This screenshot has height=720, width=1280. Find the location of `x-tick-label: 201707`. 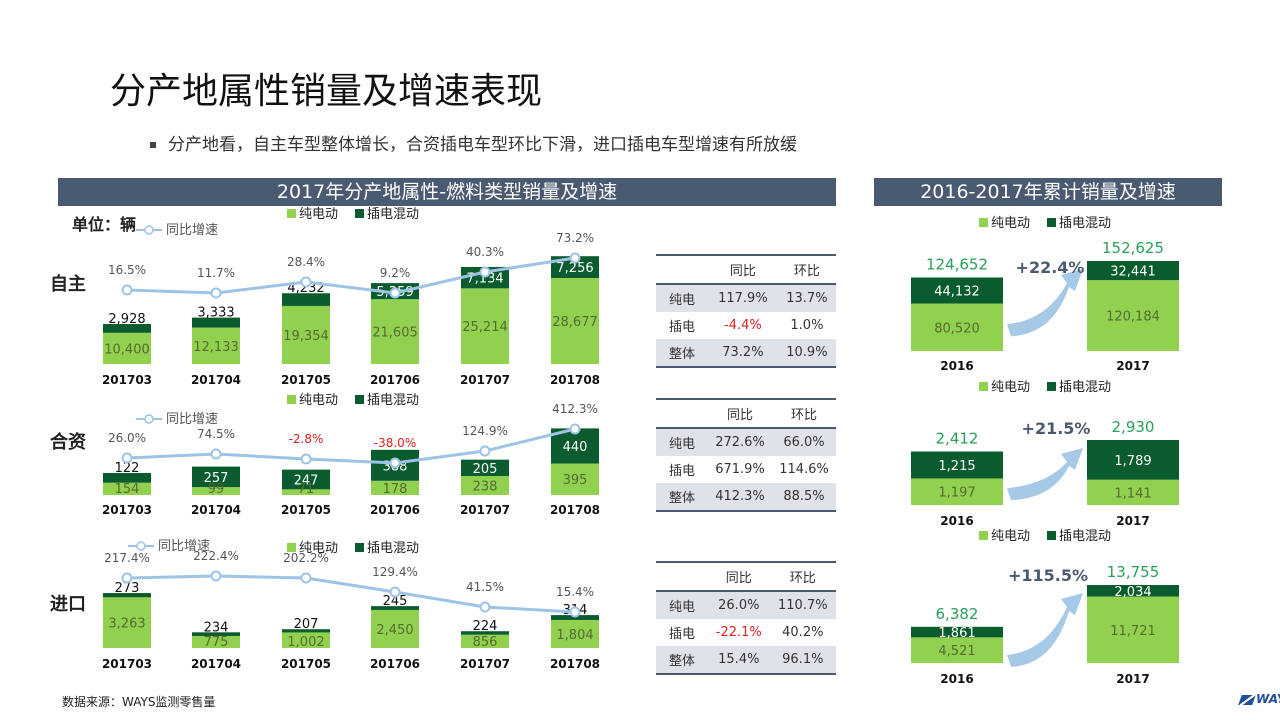

x-tick-label: 201707 is located at coordinates (485, 380).